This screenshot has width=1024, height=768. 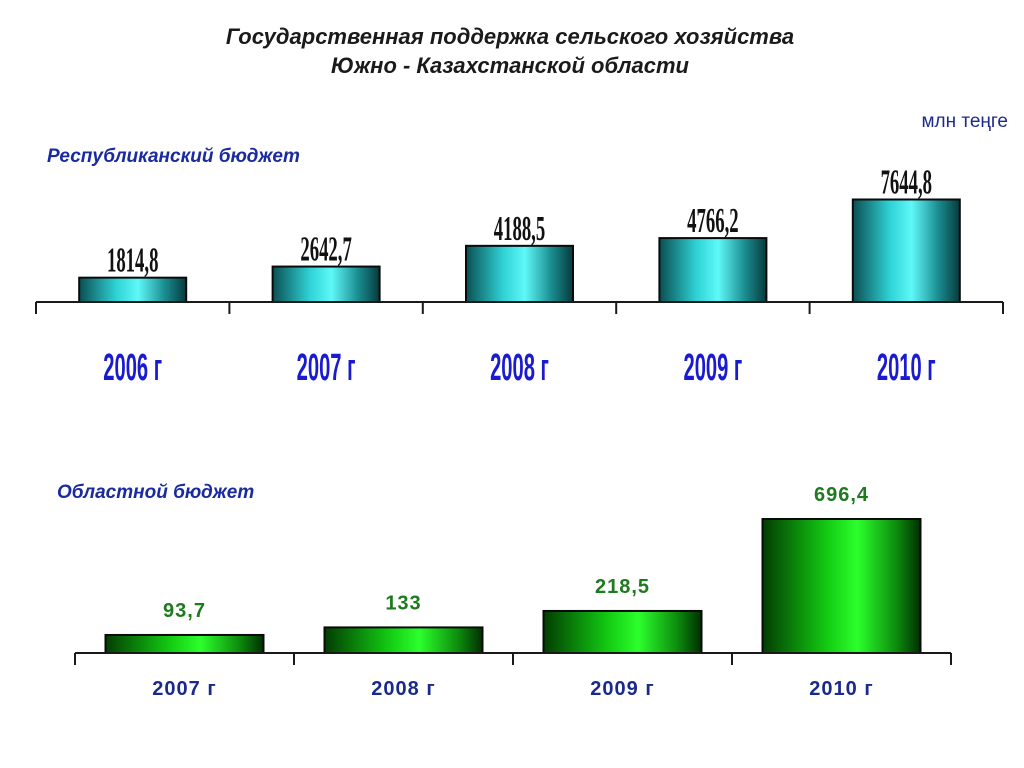 I want to click on rep-category-label: 2006 г, so click(x=132, y=368).